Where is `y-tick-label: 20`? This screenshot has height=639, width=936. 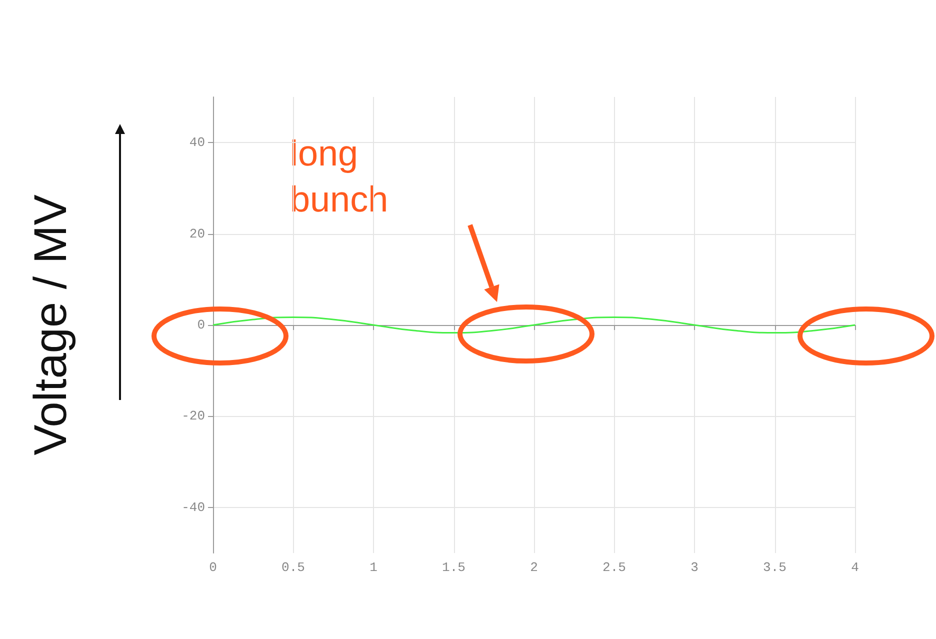 y-tick-label: 20 is located at coordinates (197, 234).